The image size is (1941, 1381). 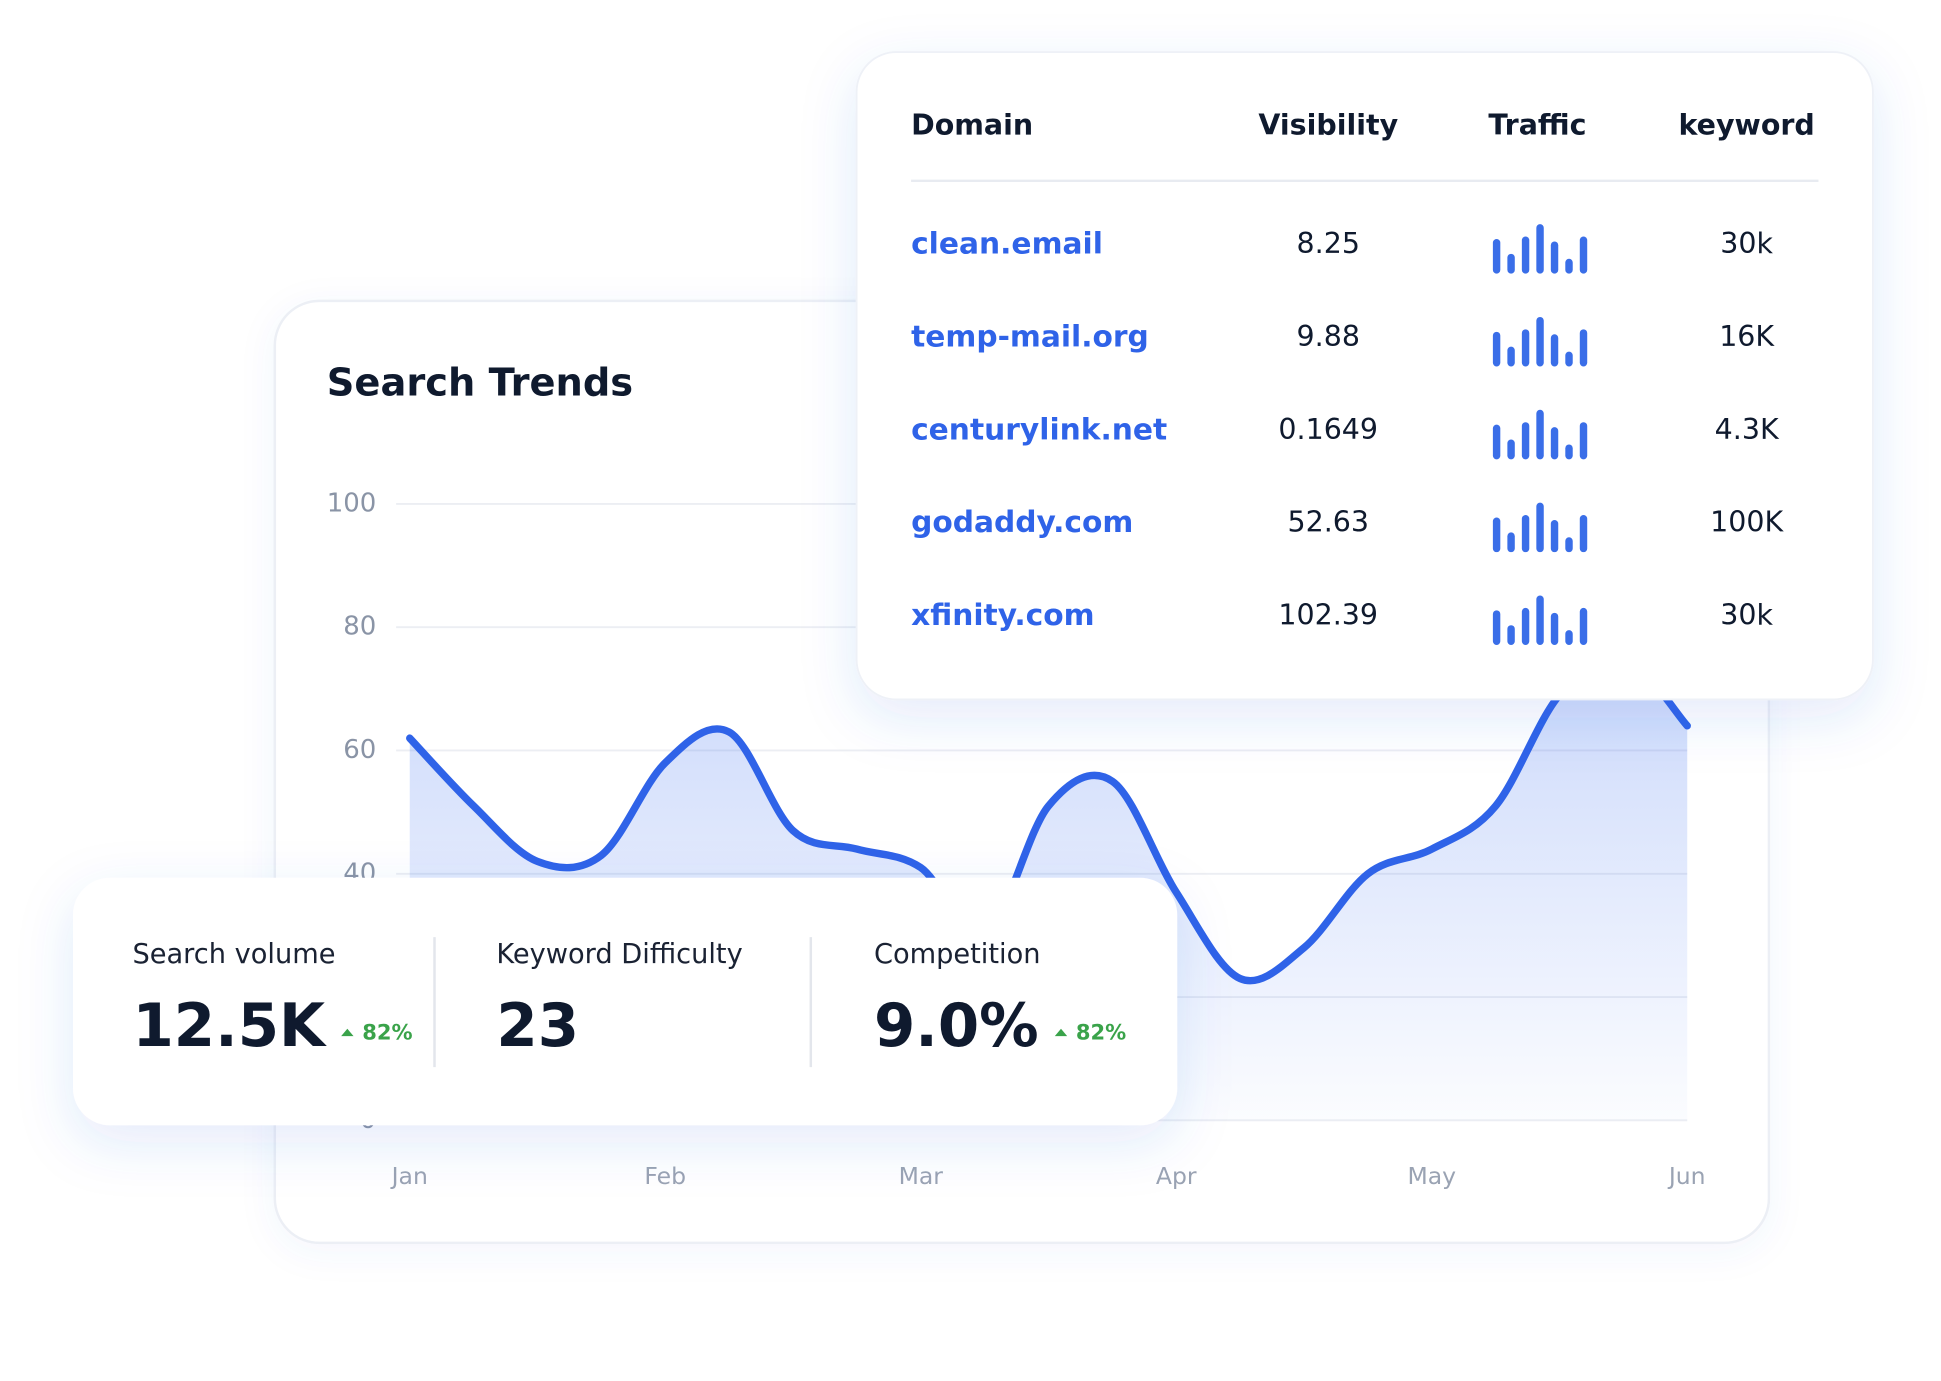 I want to click on keyword-cell: 16K, so click(x=1747, y=336).